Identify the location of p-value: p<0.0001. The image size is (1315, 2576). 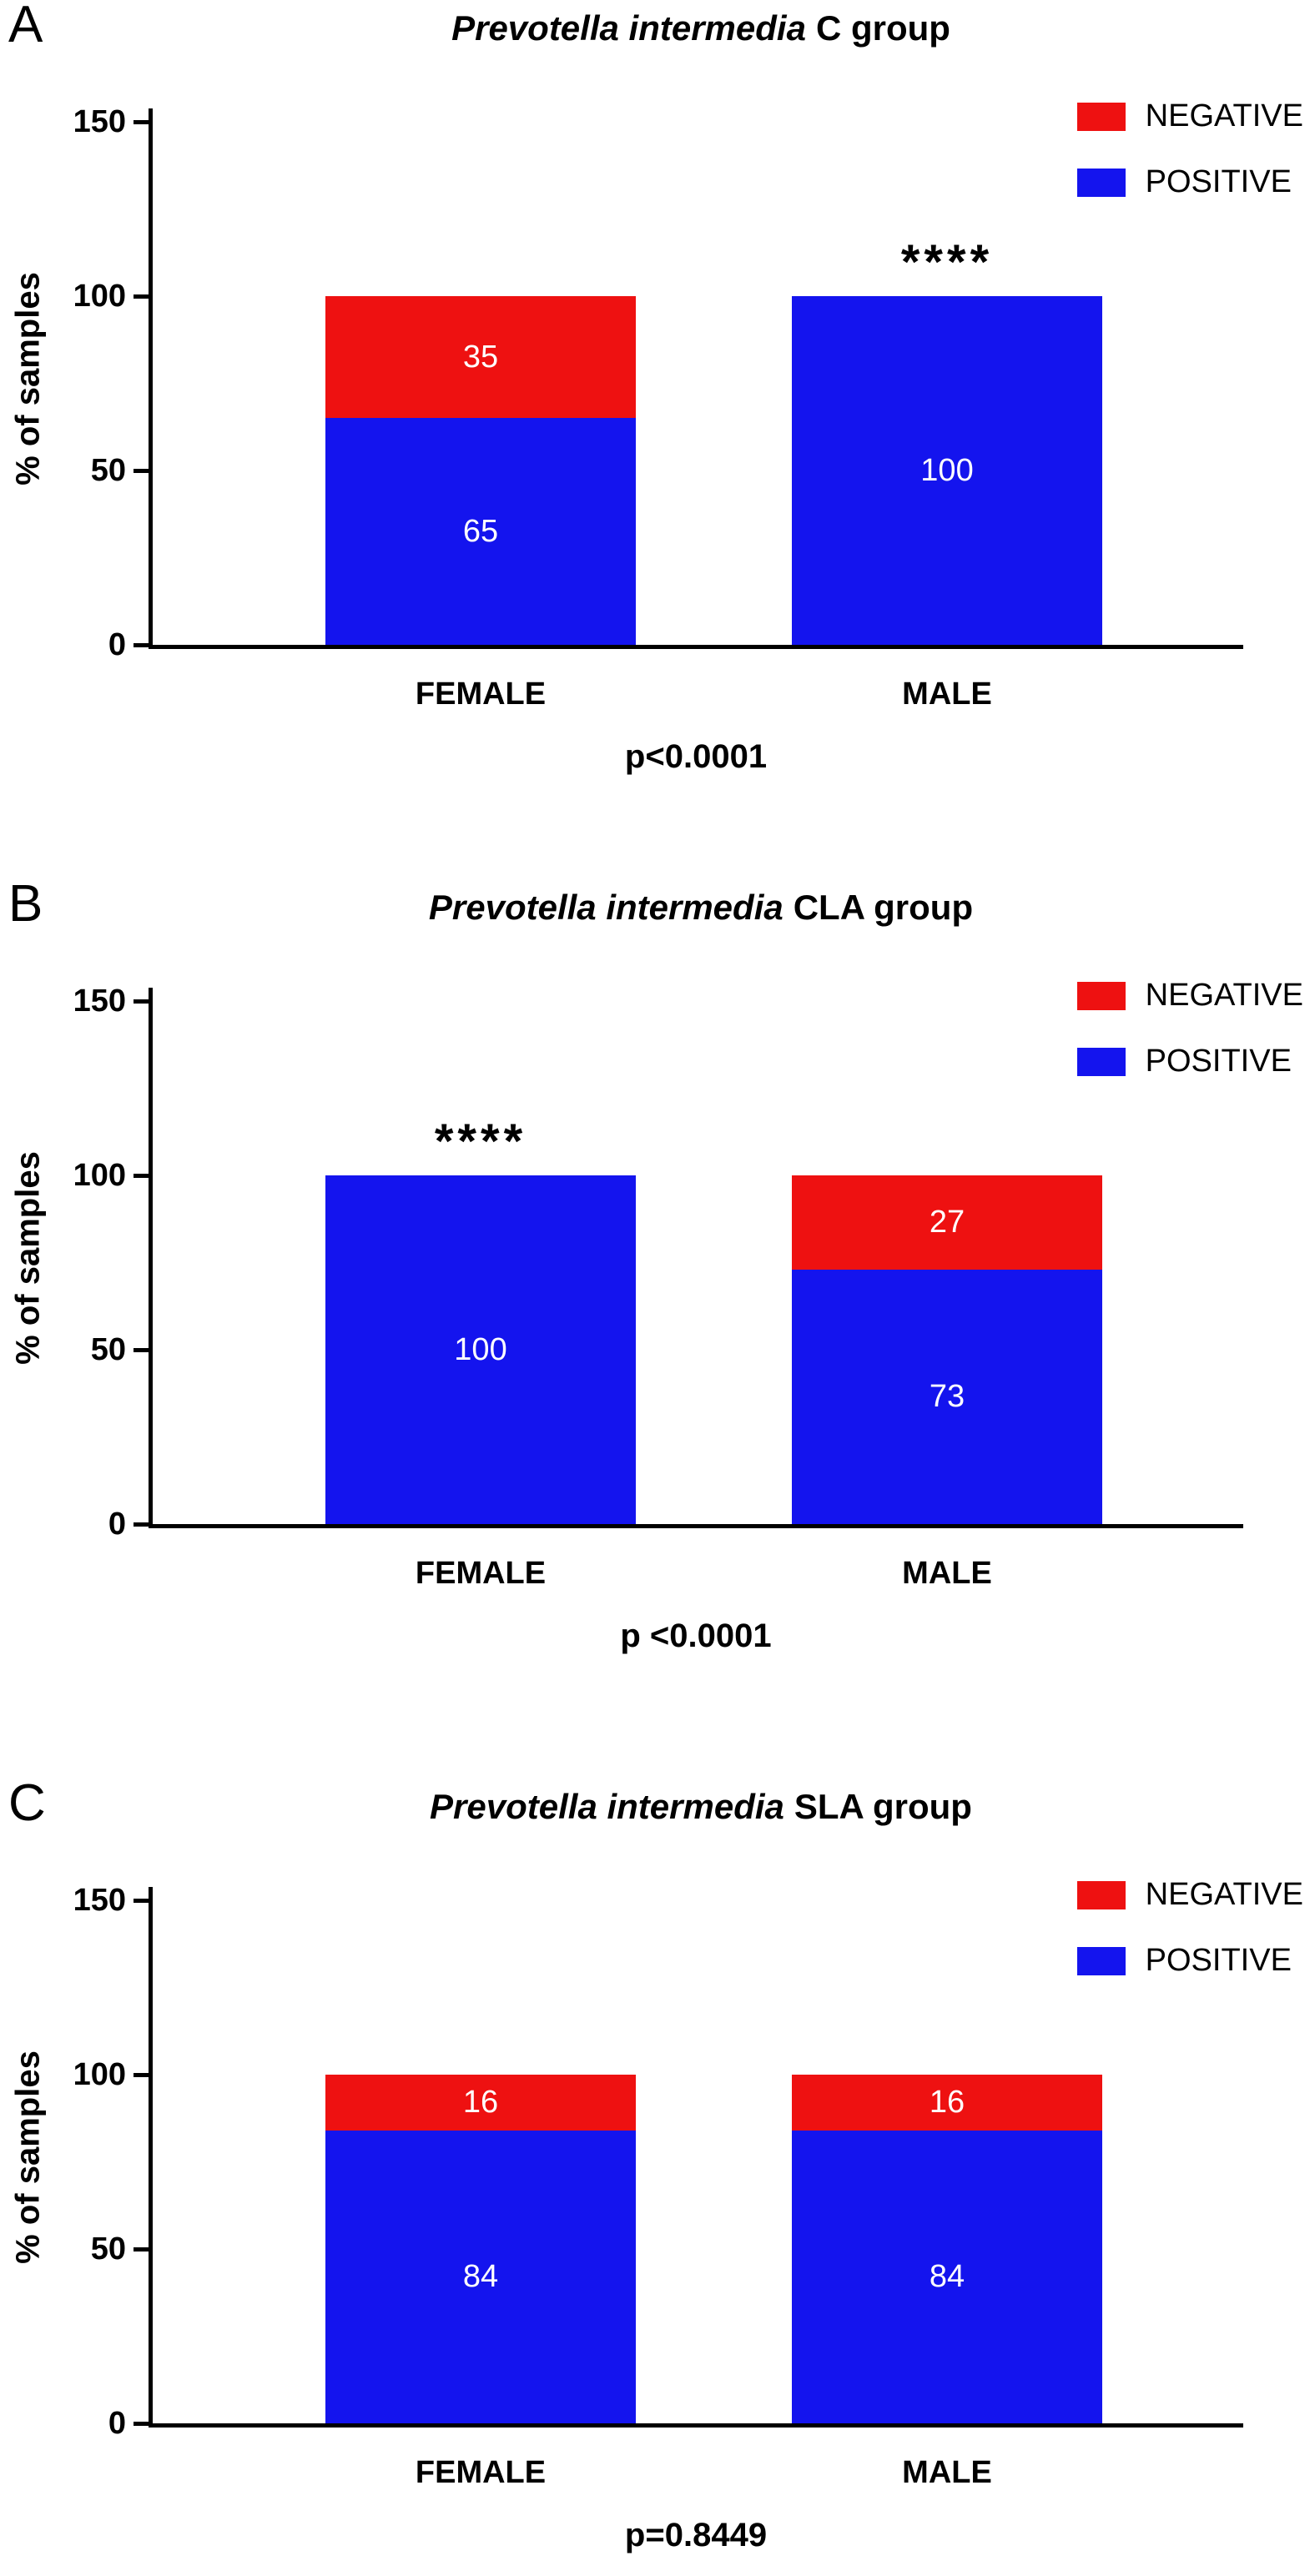
(696, 756).